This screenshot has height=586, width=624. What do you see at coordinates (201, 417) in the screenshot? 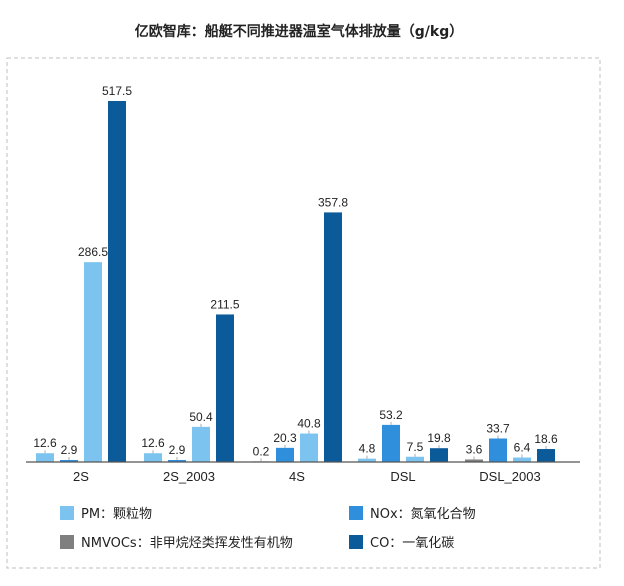
I see `value-label: 50.4` at bounding box center [201, 417].